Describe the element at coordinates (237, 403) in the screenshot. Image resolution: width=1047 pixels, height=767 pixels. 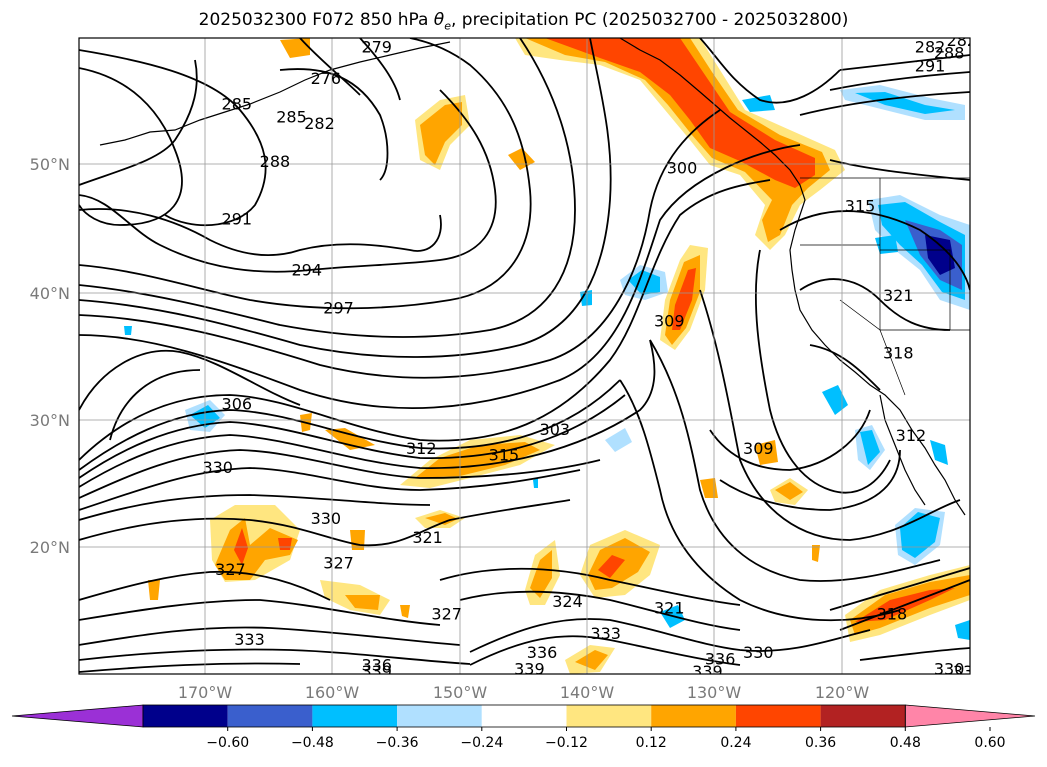
I see `contour-label: 306` at that location.